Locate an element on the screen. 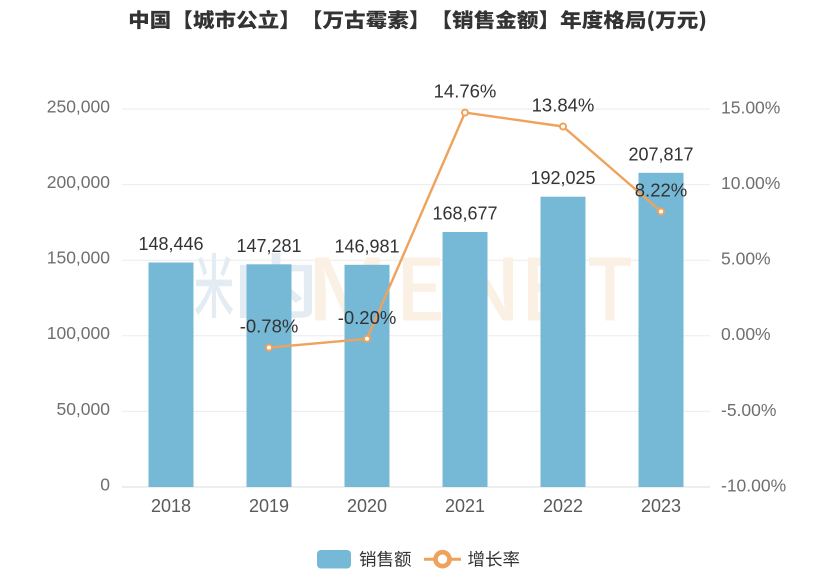 This screenshot has width=835, height=573. svg-text: 5.00% is located at coordinates (746, 259).